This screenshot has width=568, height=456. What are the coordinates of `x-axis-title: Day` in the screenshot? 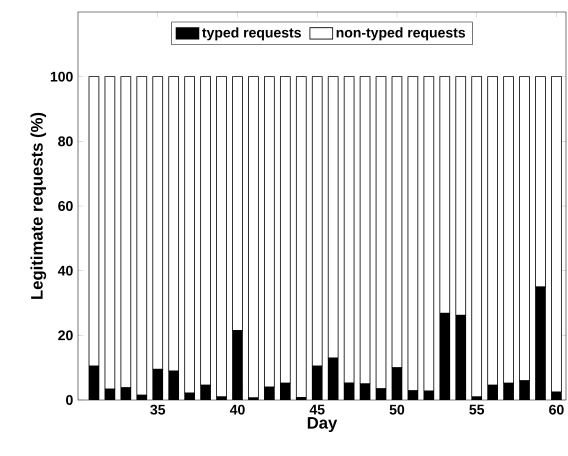 It's located at (323, 424).